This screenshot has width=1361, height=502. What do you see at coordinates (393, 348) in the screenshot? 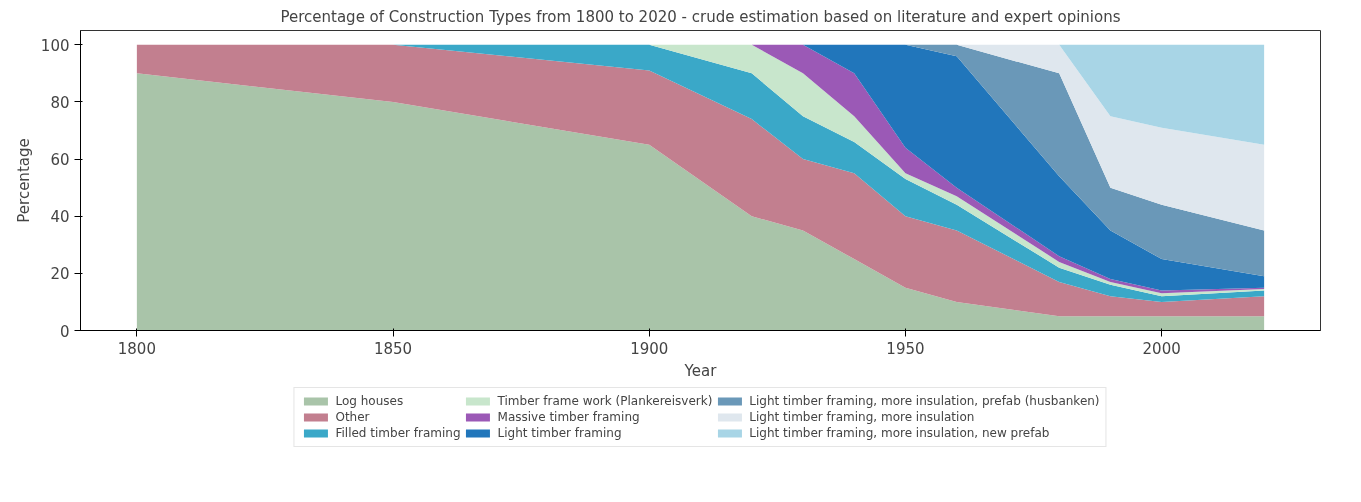
I see `x-tick-label: 1850` at bounding box center [393, 348].